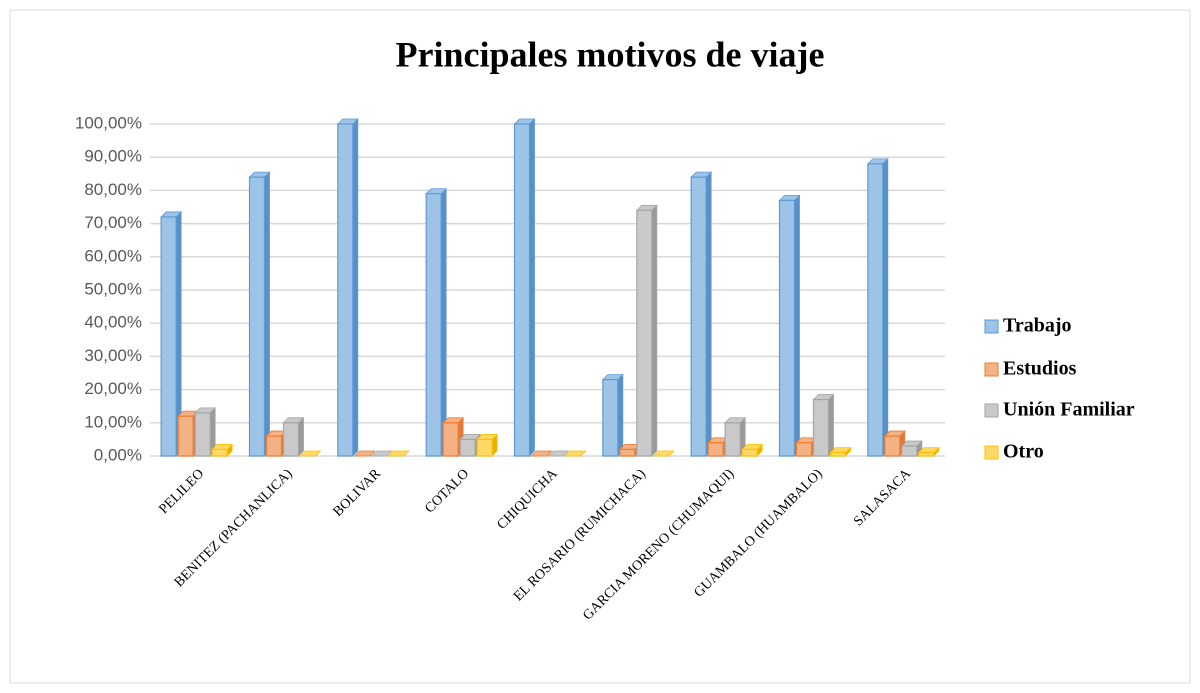  I want to click on y-tick-label: 100,00%, so click(108, 122).